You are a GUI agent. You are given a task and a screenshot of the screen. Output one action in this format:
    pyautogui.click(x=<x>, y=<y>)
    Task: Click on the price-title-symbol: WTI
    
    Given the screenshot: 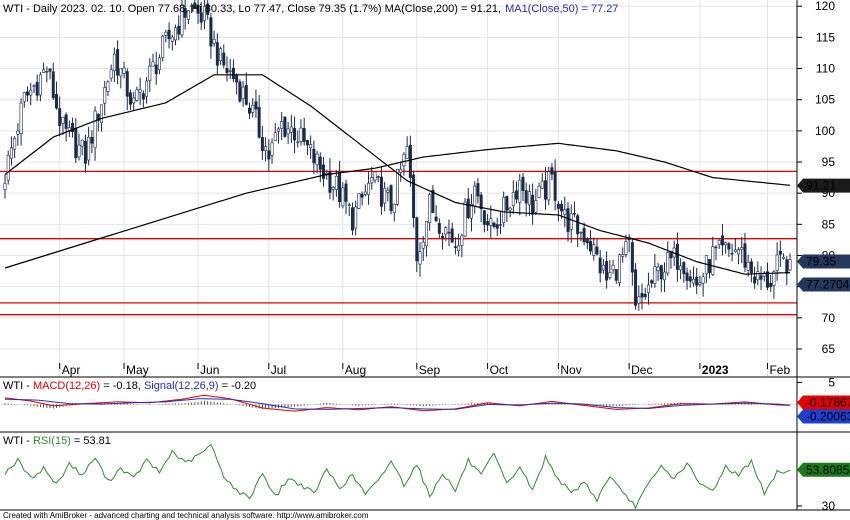 What is the action you would take?
    pyautogui.click(x=13, y=9)
    